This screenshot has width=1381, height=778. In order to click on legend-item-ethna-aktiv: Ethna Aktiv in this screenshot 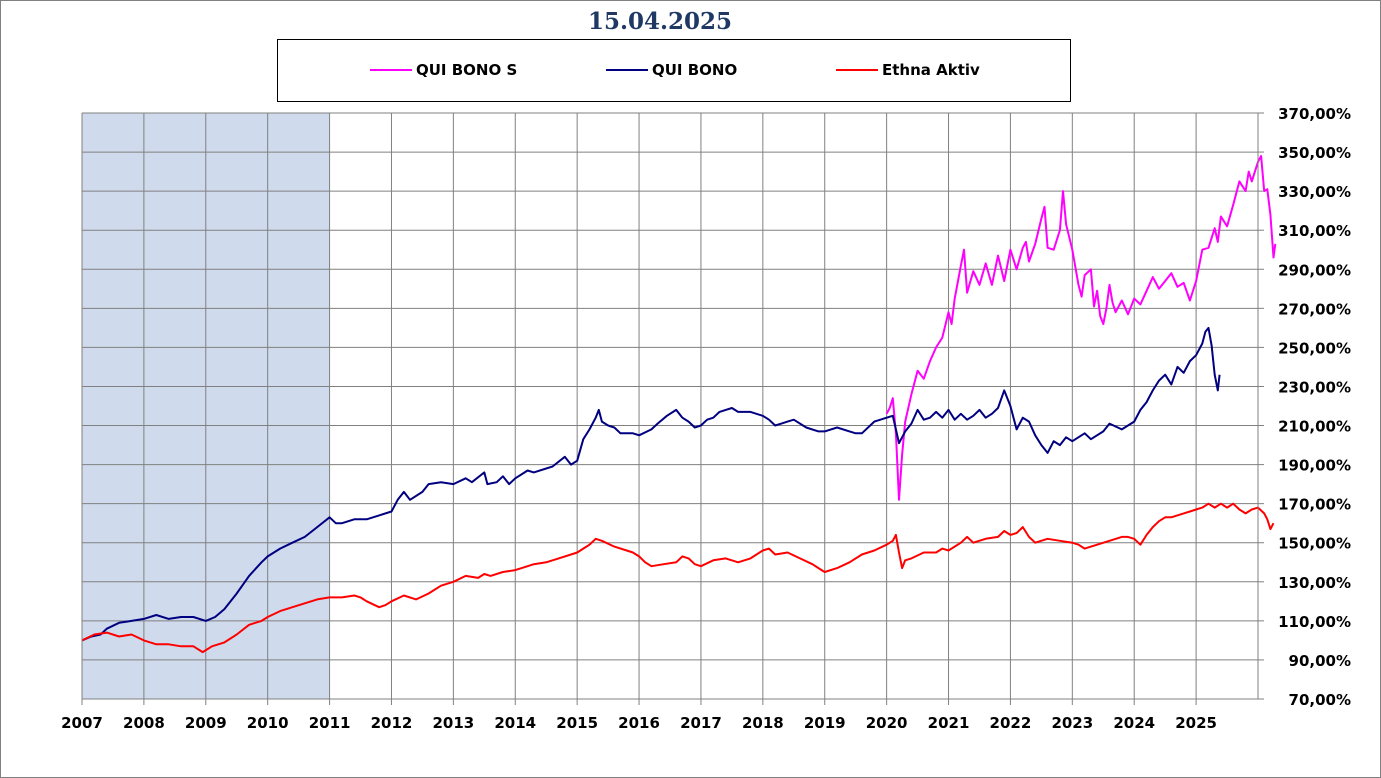, I will do `click(908, 70)`.